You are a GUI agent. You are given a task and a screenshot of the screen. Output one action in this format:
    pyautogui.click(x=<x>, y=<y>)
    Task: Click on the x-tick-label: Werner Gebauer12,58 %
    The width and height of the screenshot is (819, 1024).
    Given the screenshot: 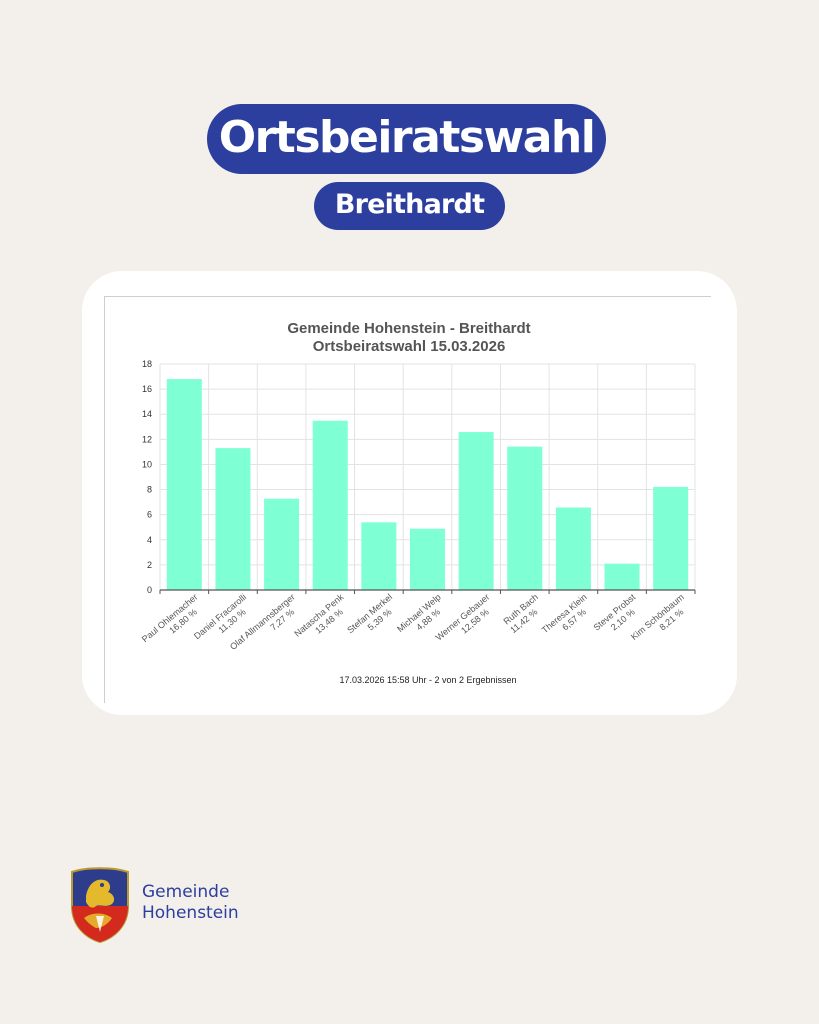 What is the action you would take?
    pyautogui.click(x=466, y=621)
    